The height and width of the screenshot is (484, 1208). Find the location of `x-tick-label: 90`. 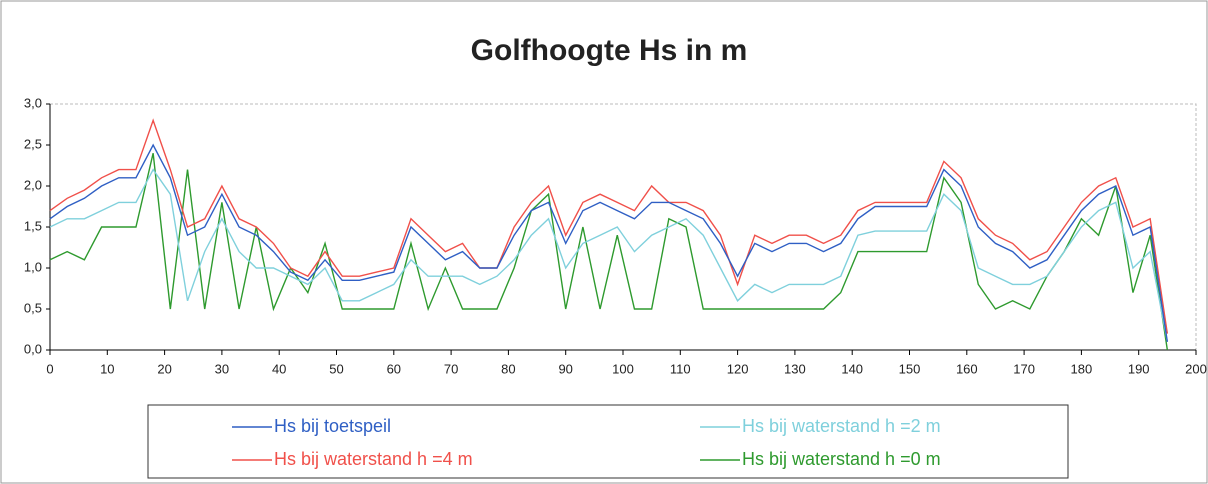

x-tick-label: 90 is located at coordinates (565, 368).